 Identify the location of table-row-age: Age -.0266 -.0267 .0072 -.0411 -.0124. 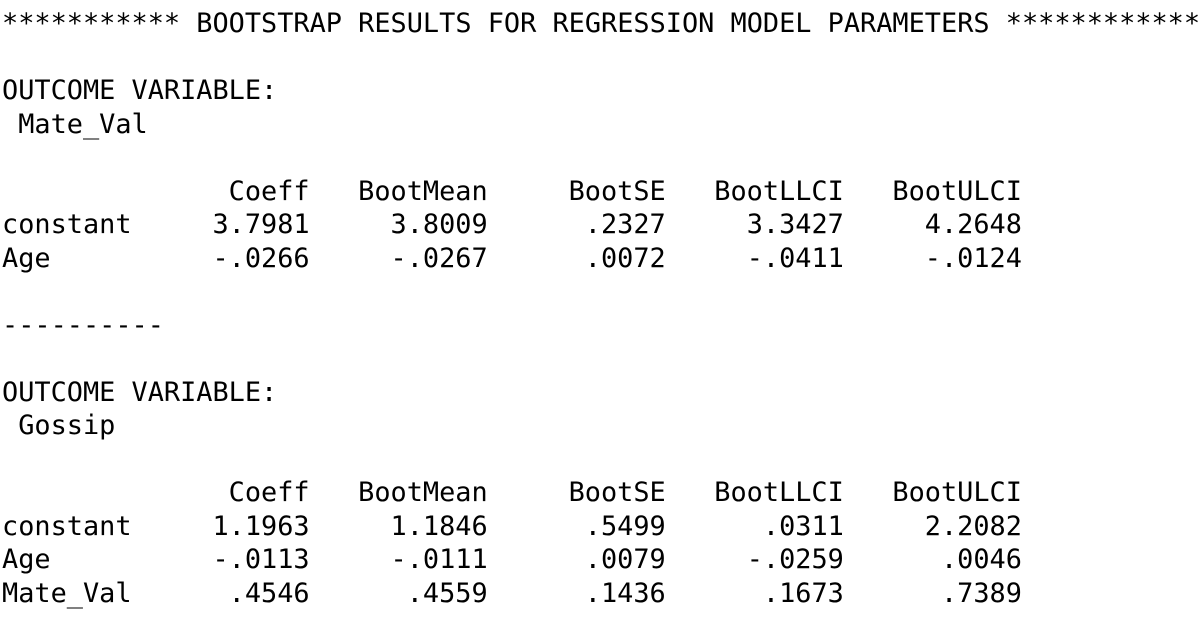
(600, 259).